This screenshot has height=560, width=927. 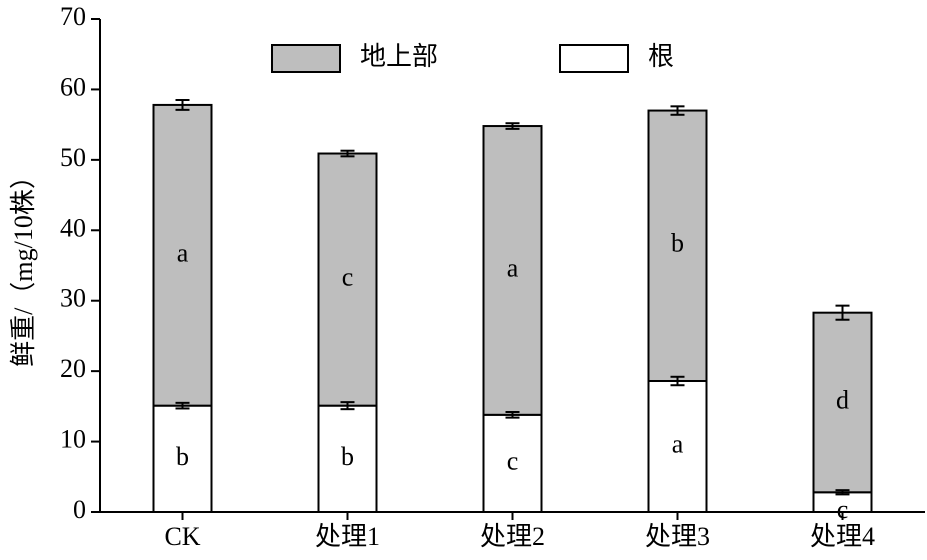 What do you see at coordinates (73, 157) in the screenshot?
I see `y-tick-label: 50` at bounding box center [73, 157].